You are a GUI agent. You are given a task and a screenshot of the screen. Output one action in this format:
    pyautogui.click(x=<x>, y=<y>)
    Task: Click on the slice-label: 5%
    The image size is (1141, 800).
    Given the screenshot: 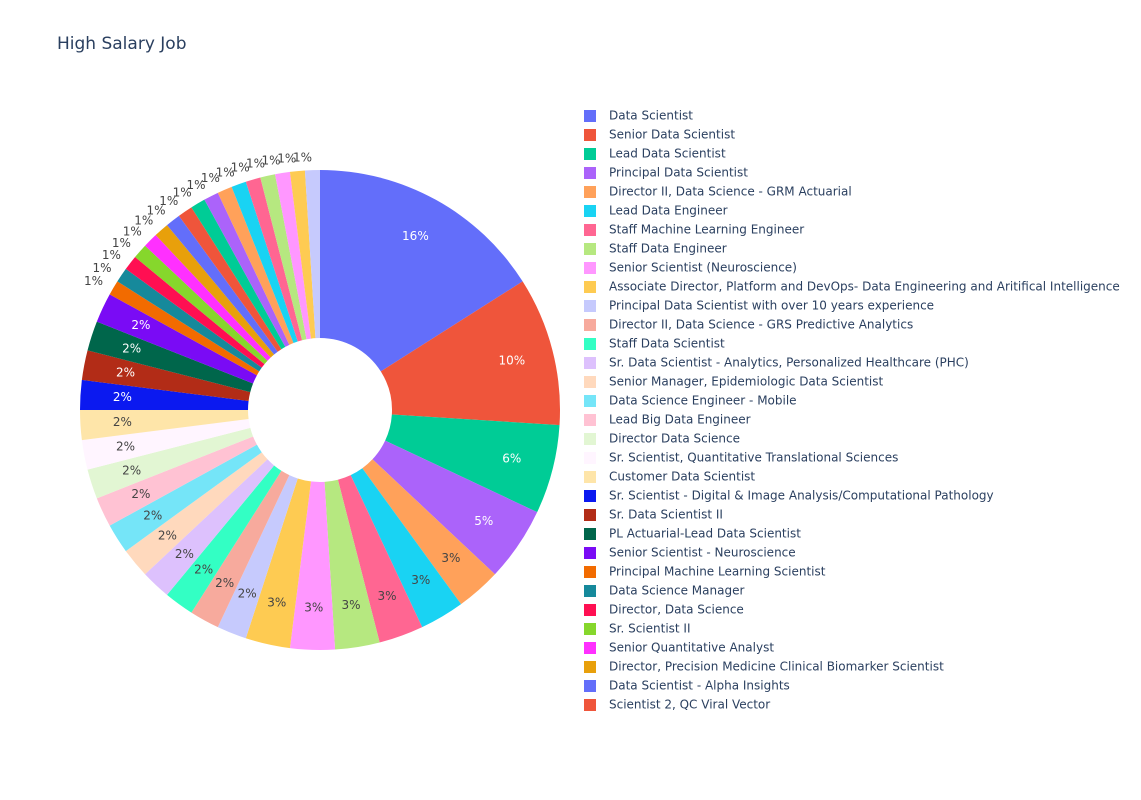 What is the action you would take?
    pyautogui.click(x=483, y=521)
    